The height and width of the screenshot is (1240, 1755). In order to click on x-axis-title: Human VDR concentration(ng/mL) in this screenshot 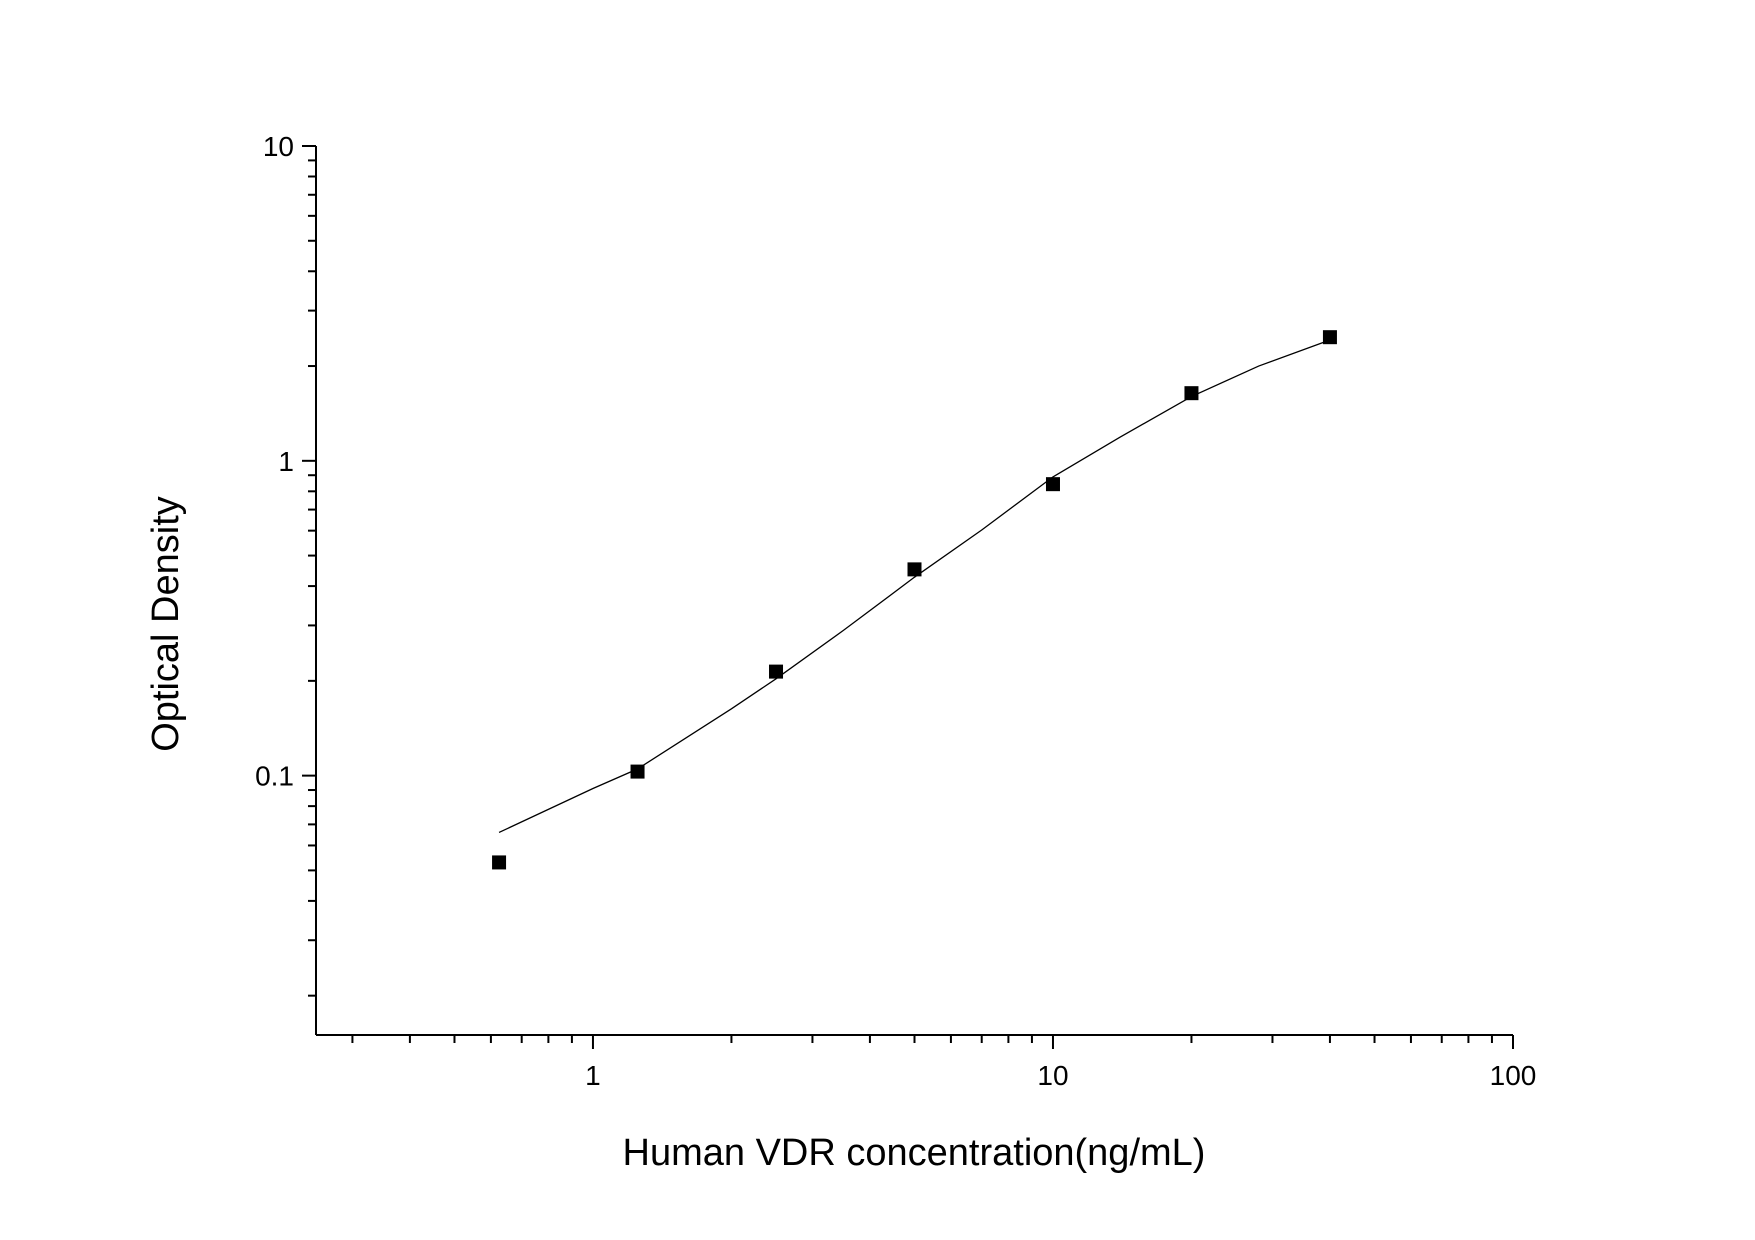, I will do `click(914, 1153)`.